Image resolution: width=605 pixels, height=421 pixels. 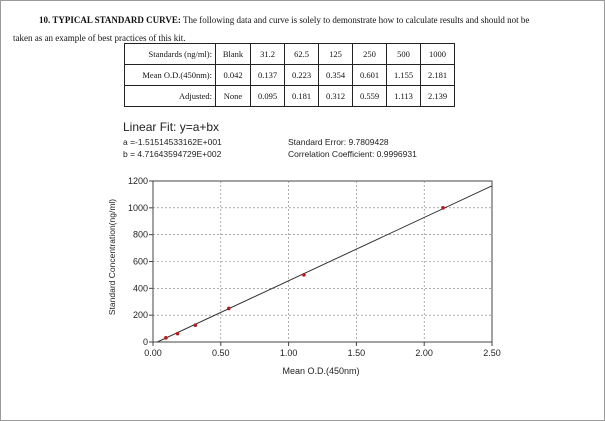 I want to click on table-cell: 0.042, so click(x=233, y=75).